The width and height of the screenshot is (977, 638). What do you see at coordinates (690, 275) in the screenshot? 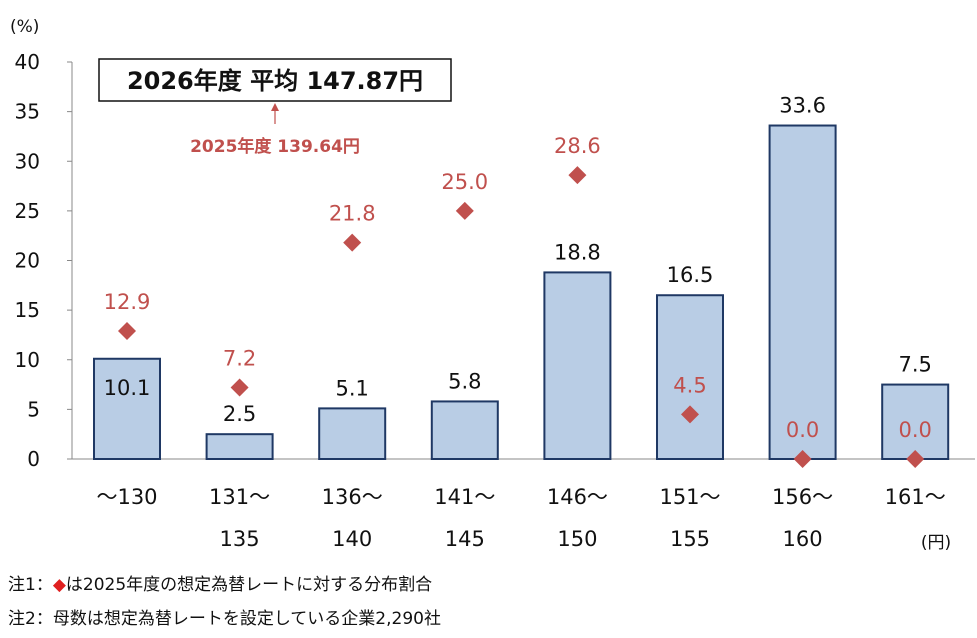
I see `bar-value-label: 16.5` at bounding box center [690, 275].